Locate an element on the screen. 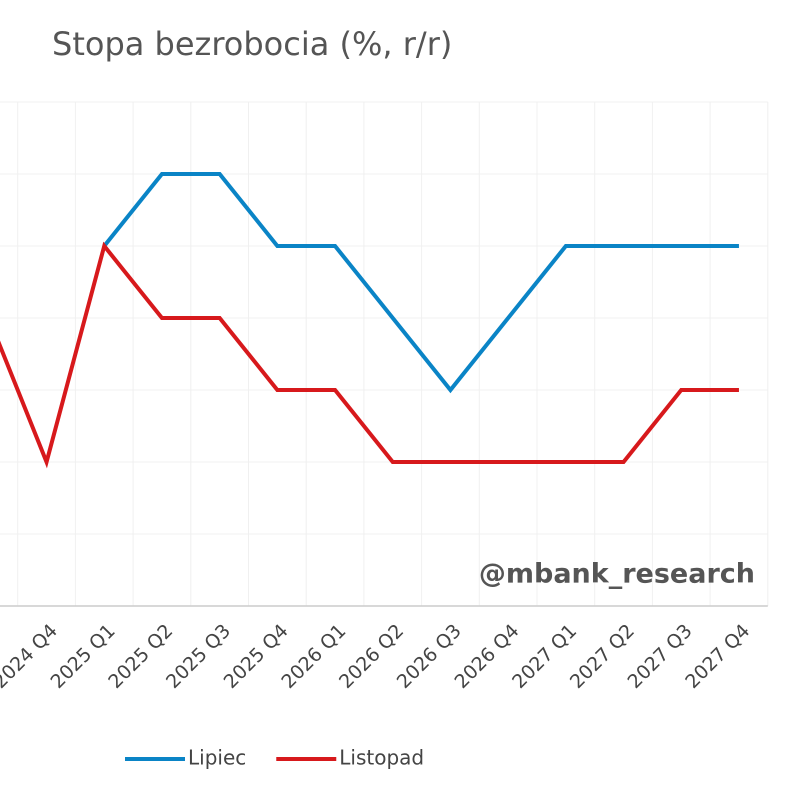 This screenshot has width=800, height=800. legend-label: Listopad is located at coordinates (381, 758).